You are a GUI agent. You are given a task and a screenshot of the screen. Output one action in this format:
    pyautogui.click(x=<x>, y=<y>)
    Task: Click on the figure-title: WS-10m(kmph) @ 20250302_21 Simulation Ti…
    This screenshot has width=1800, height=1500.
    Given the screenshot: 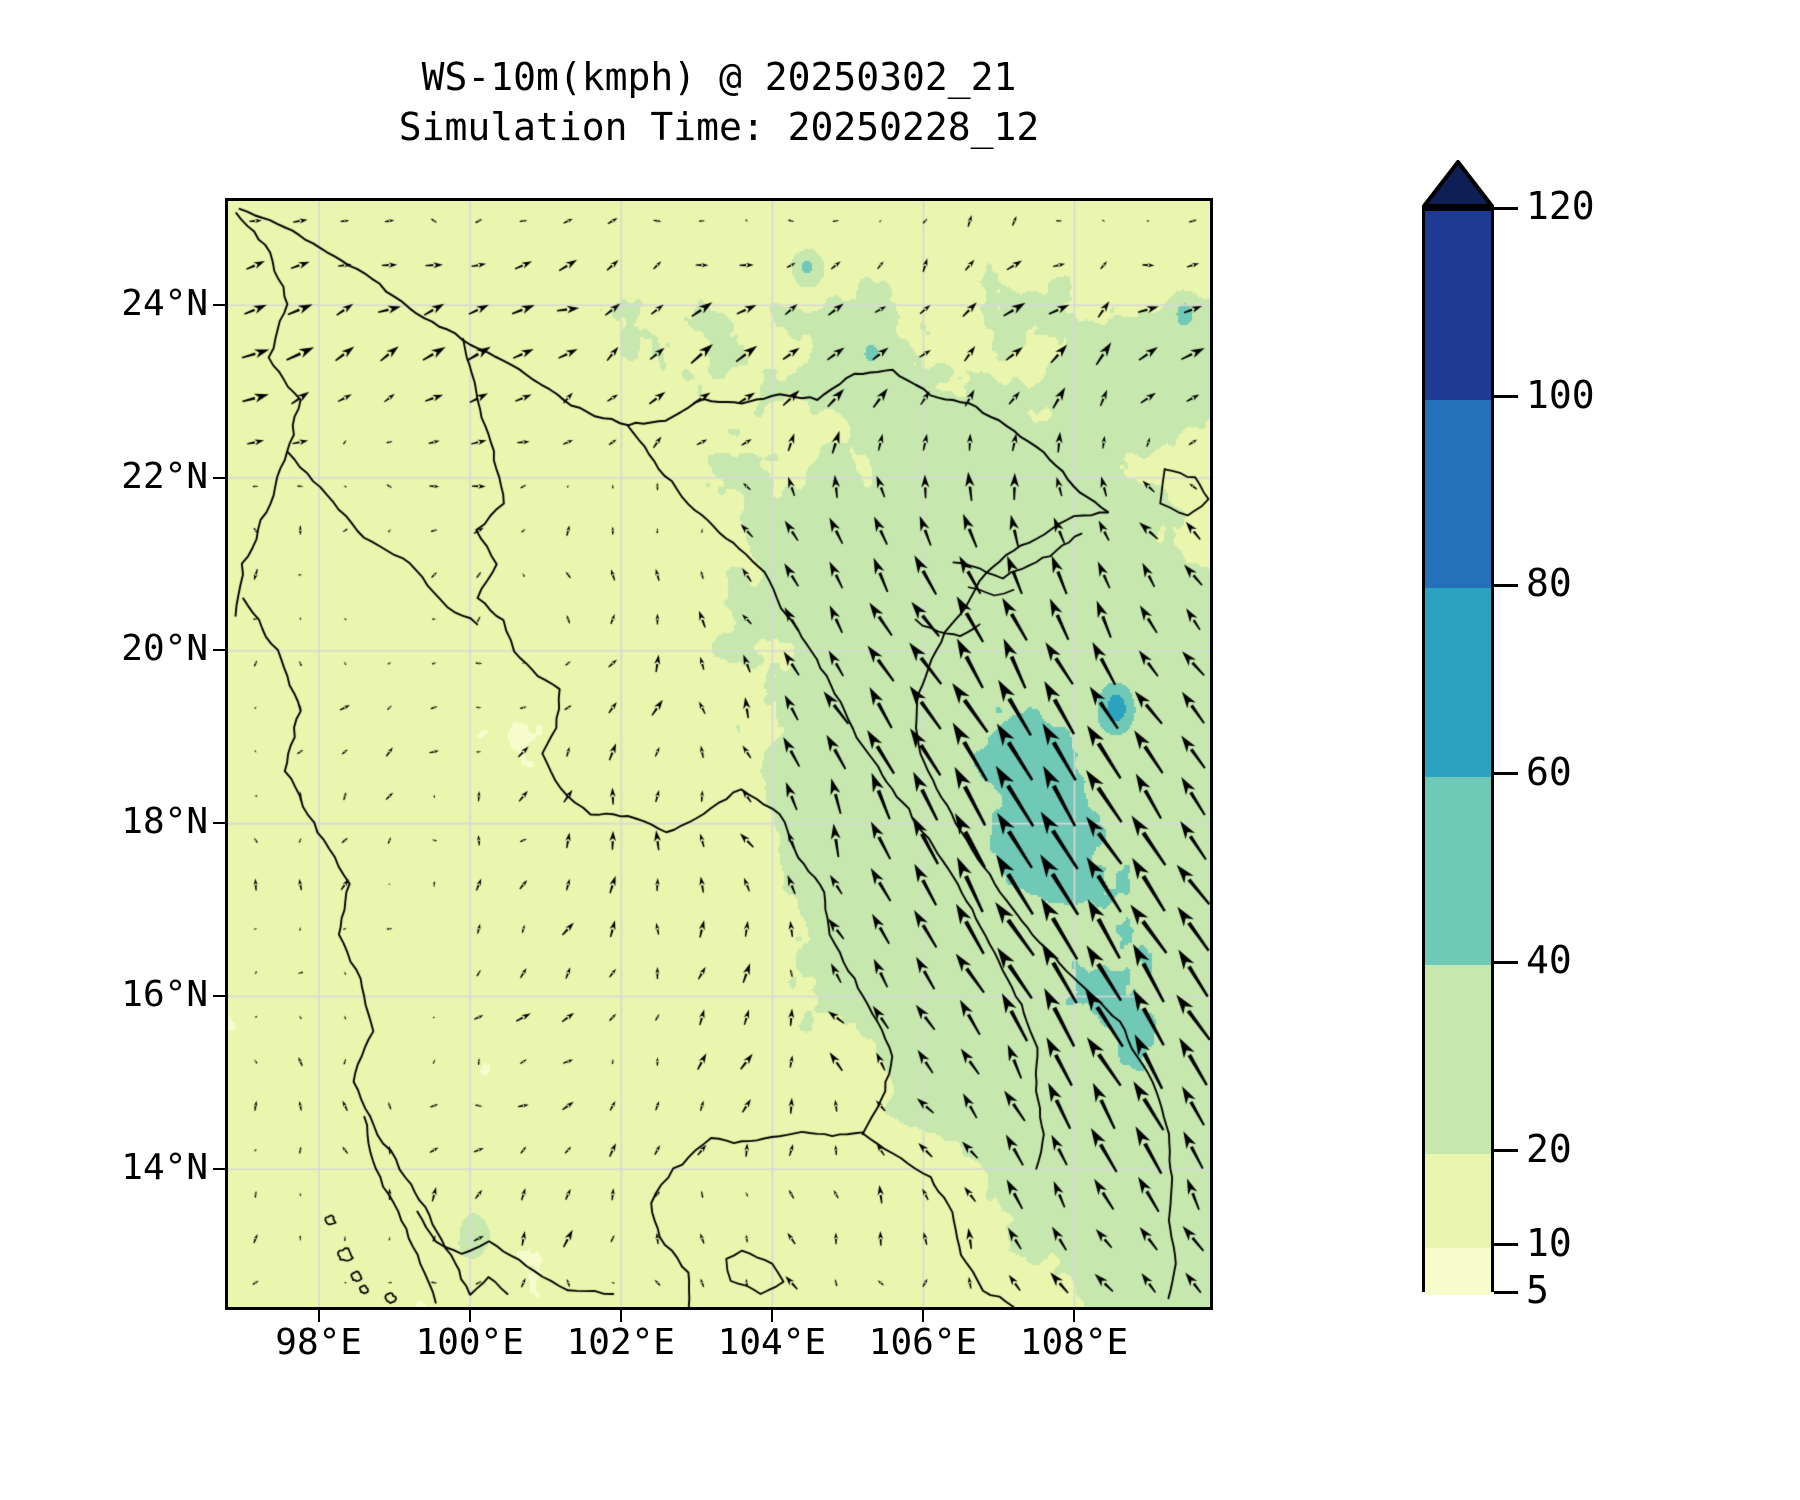 What is the action you would take?
    pyautogui.click(x=719, y=102)
    